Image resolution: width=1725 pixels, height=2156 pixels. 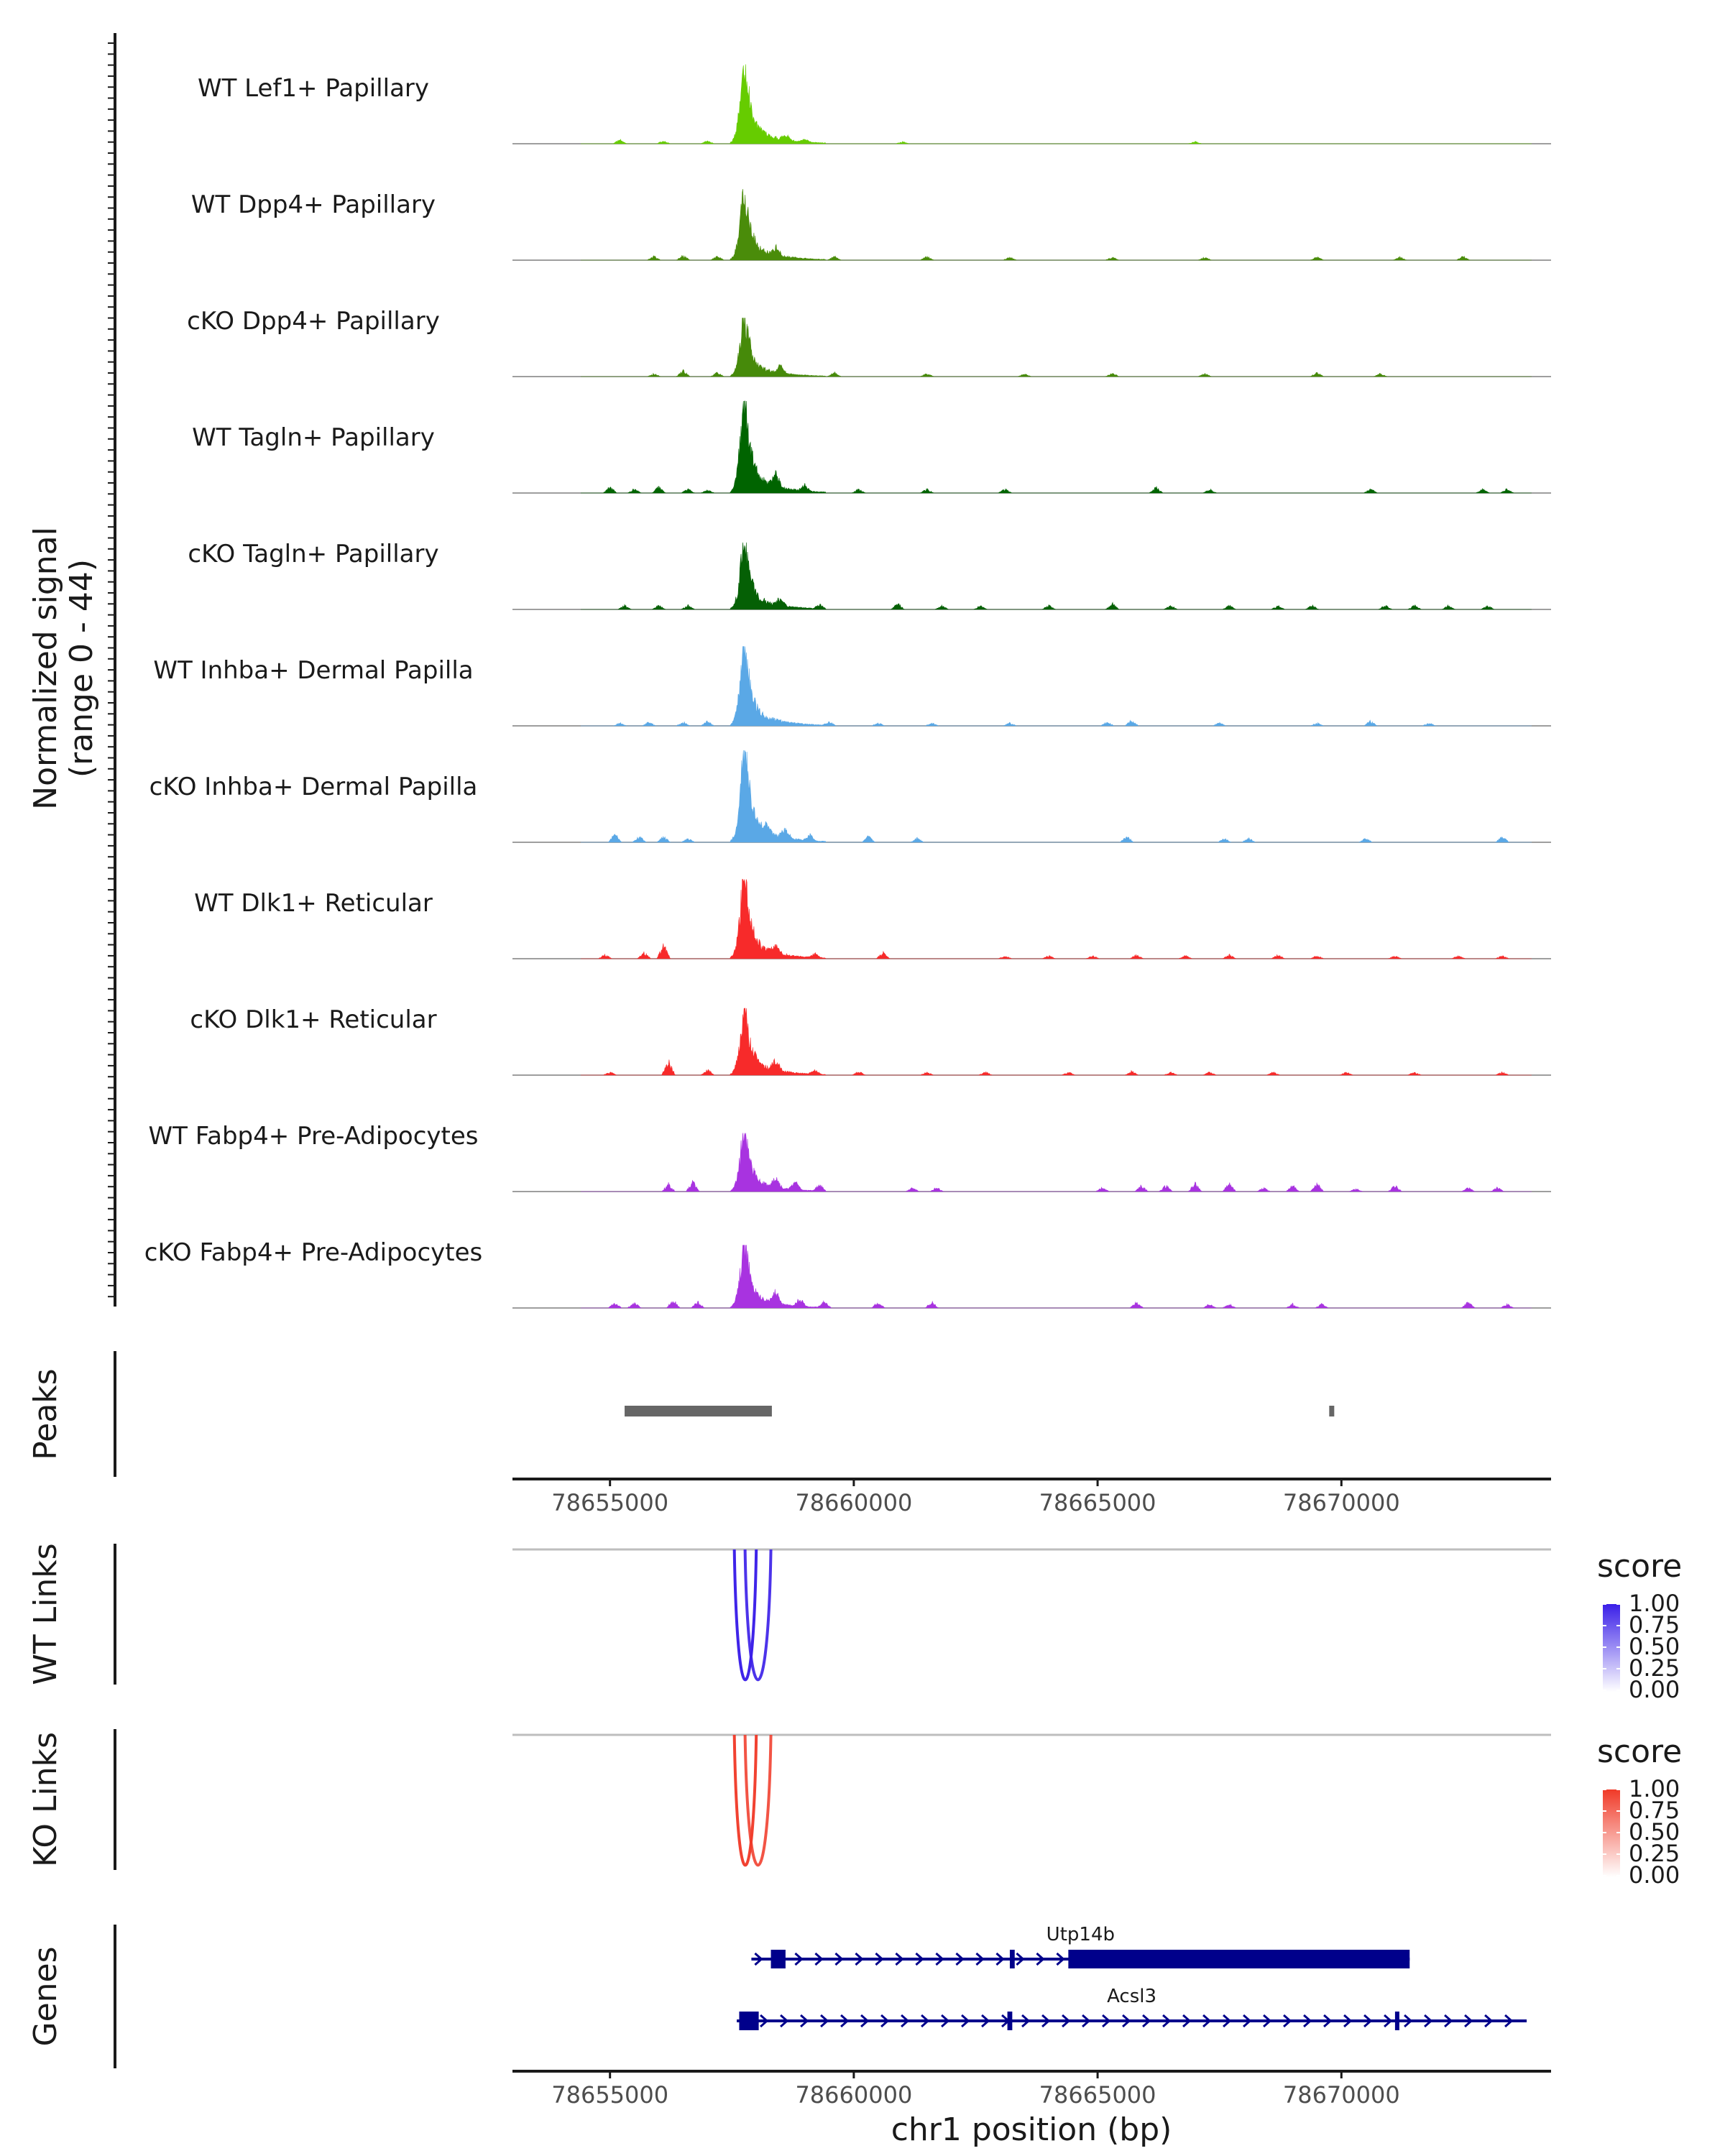 What do you see at coordinates (1341, 2095) in the screenshot?
I see `x-tick-label: 78670000` at bounding box center [1341, 2095].